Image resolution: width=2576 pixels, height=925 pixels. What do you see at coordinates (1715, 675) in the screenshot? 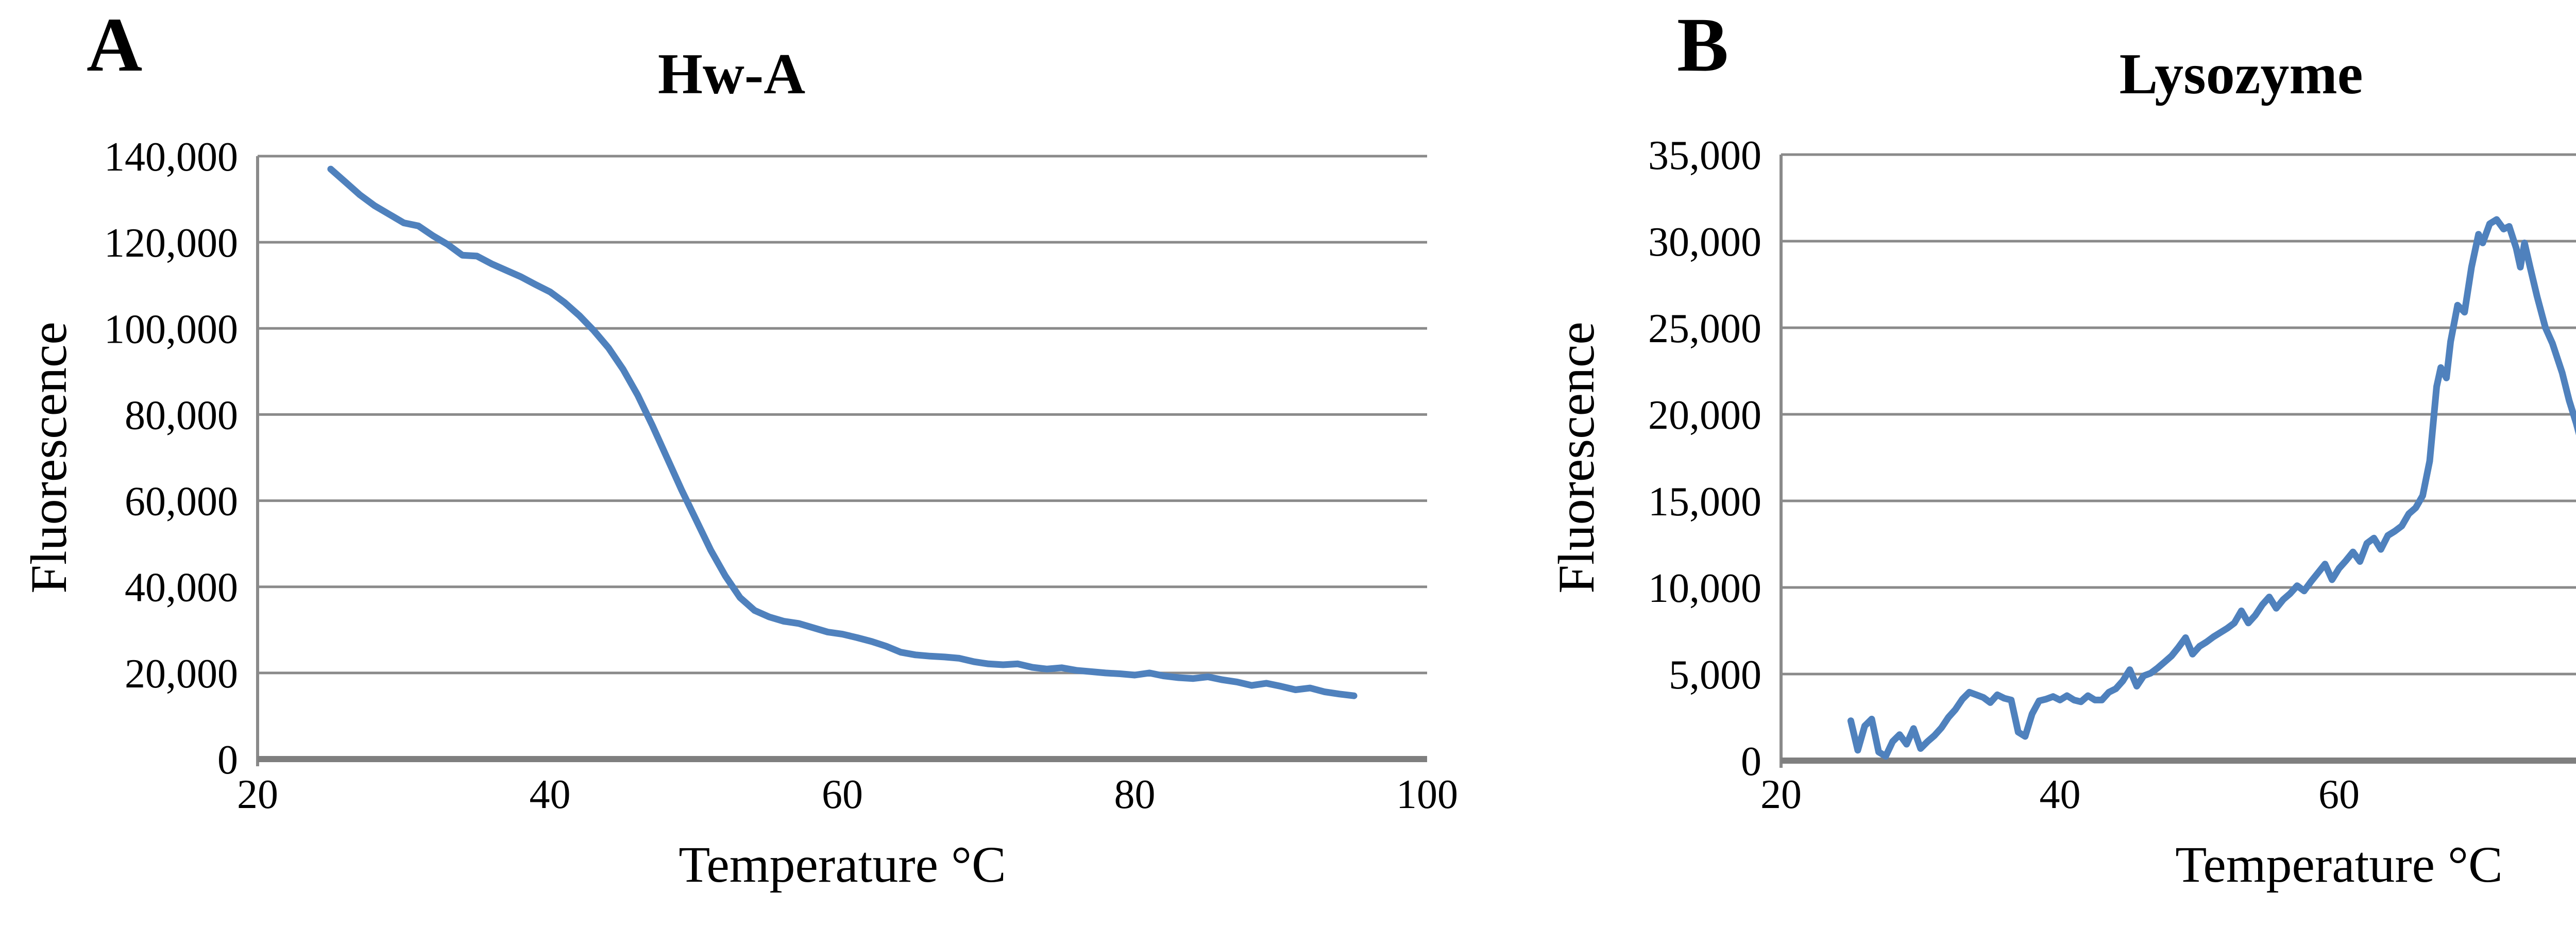
I see `y-tick-label: 5,000` at bounding box center [1715, 675].